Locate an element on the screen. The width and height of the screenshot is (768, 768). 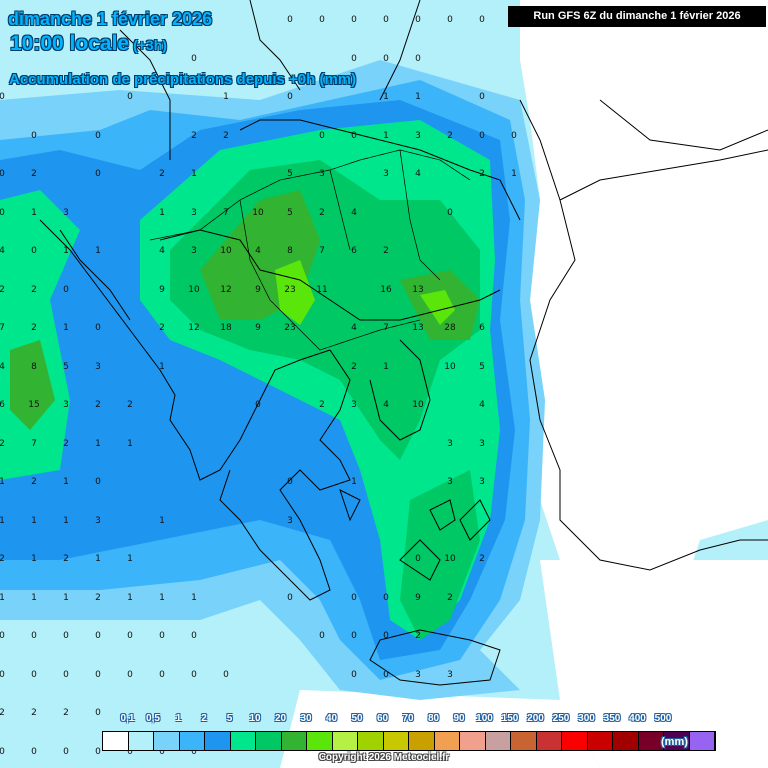
grid-value: 13 is located at coordinates (418, 328).